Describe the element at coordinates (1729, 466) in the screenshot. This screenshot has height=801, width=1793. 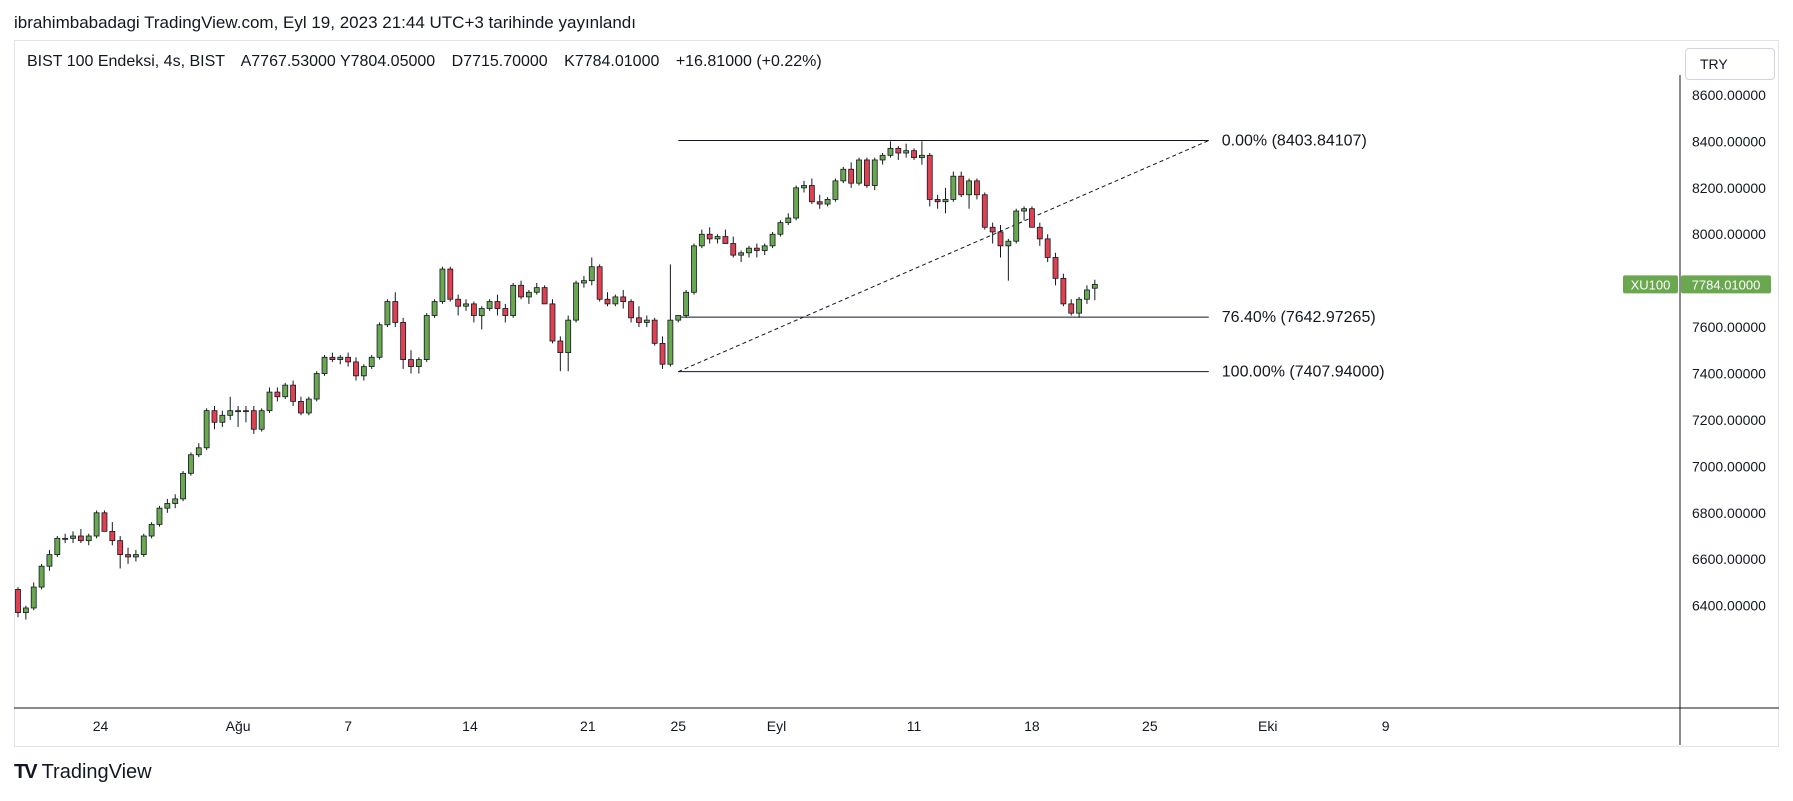
I see `y-tick-label: 7000.00000` at that location.